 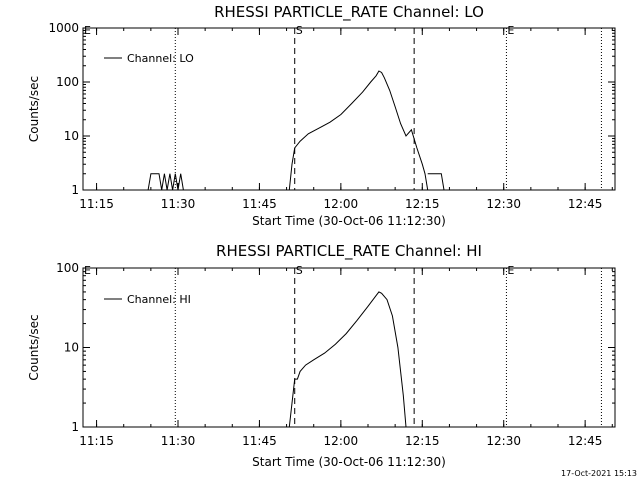 I want to click on legend-label: Channel: LO, so click(x=160, y=58).